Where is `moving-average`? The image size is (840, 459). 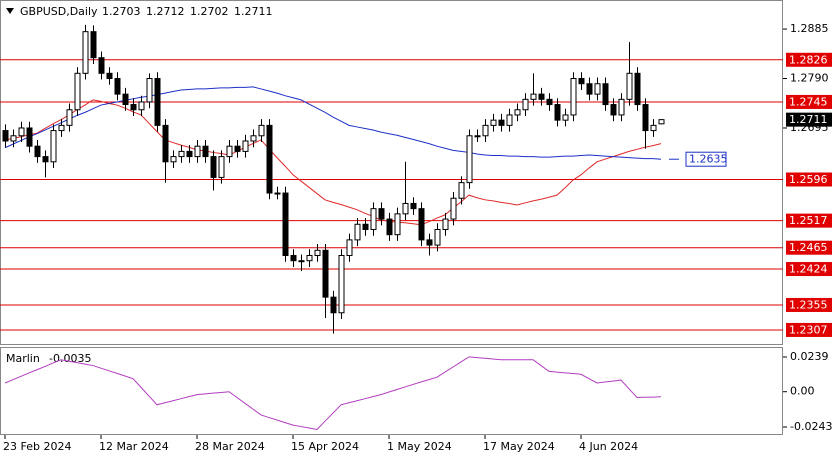 moving-average is located at coordinates (333, 123).